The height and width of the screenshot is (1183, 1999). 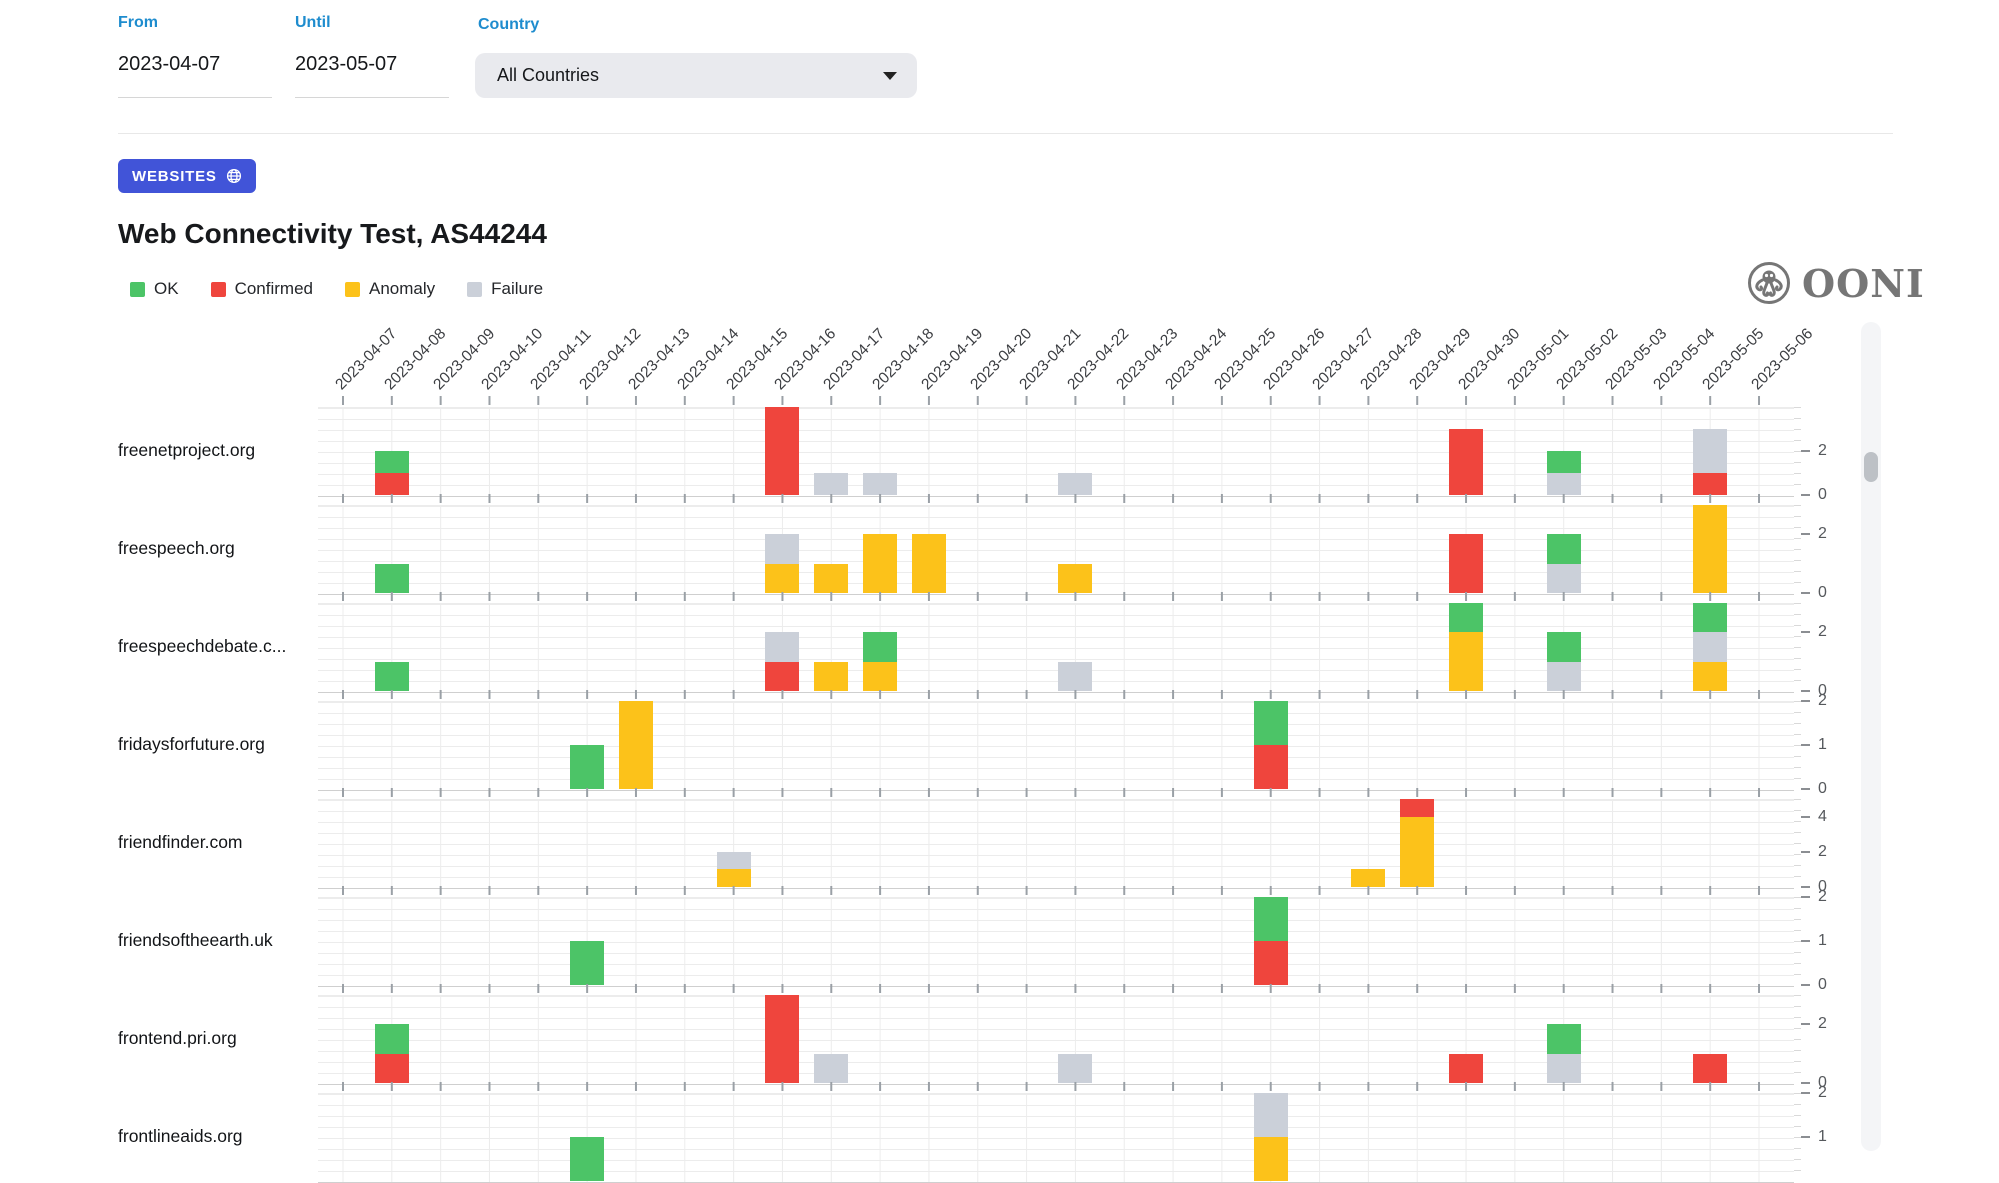 I want to click on country-select: All Countries, so click(x=696, y=75).